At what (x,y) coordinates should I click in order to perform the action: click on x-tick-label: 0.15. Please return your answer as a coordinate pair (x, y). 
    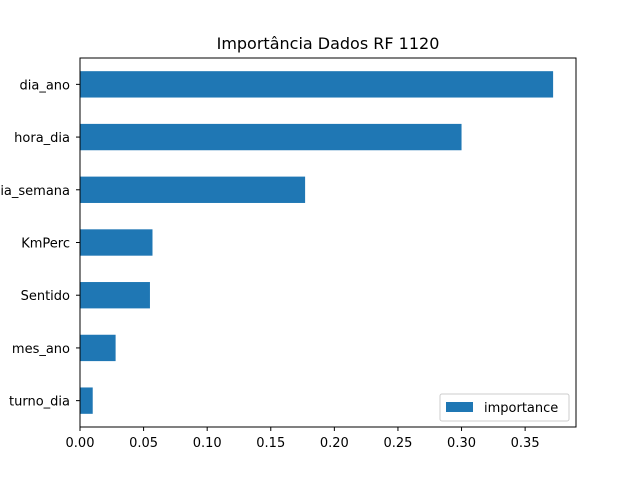
    Looking at the image, I should click on (270, 443).